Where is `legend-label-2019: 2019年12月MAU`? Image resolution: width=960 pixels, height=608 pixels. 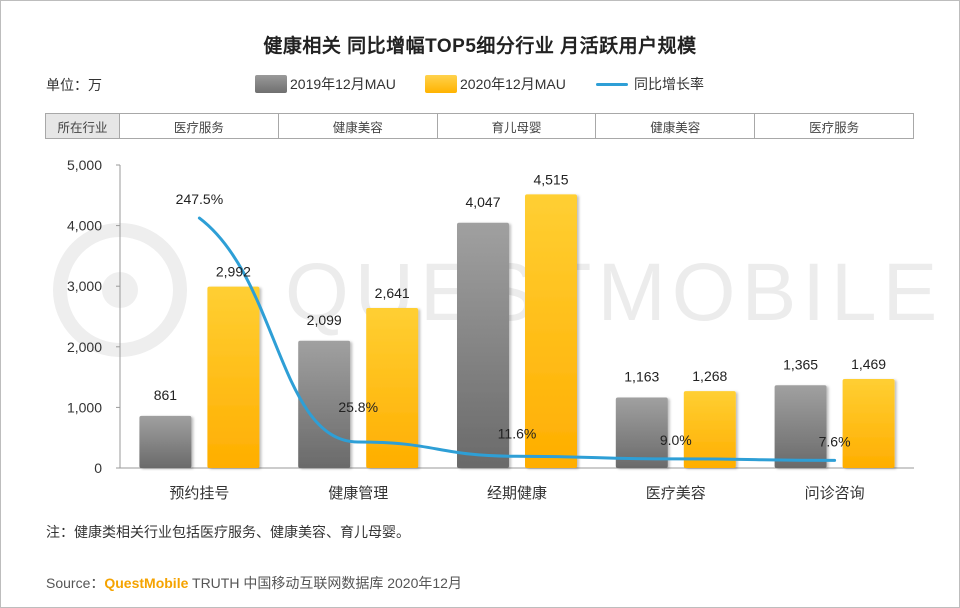 legend-label-2019: 2019年12月MAU is located at coordinates (343, 84).